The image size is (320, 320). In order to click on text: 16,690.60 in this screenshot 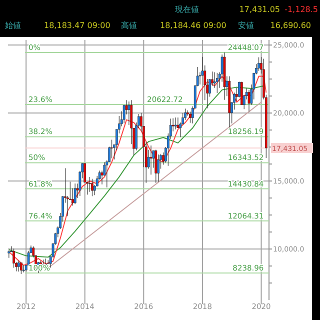, I will do `click(290, 25)`.